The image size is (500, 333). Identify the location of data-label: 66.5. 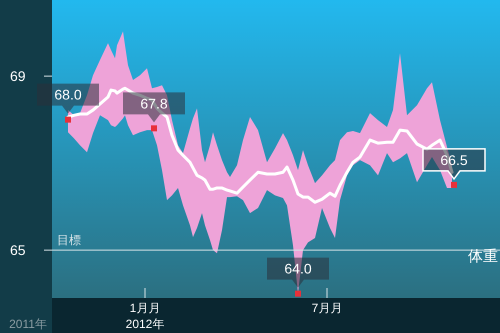
(454, 160).